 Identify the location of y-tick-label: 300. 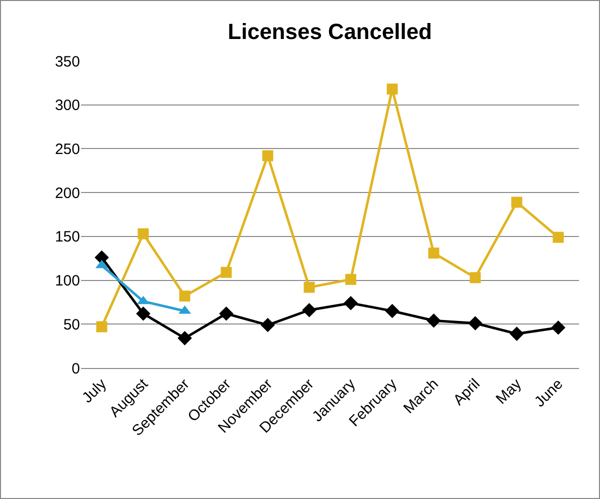
(67, 105).